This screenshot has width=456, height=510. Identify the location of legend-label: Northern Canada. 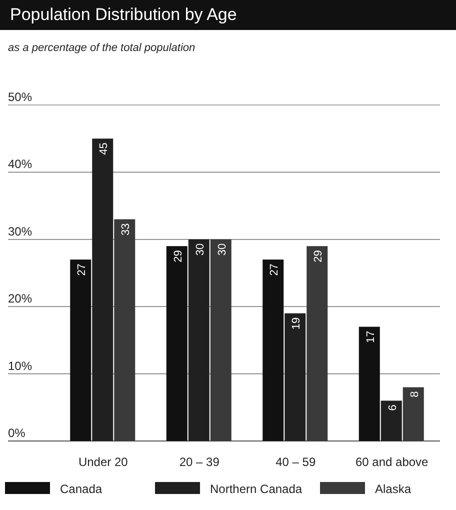
(256, 489).